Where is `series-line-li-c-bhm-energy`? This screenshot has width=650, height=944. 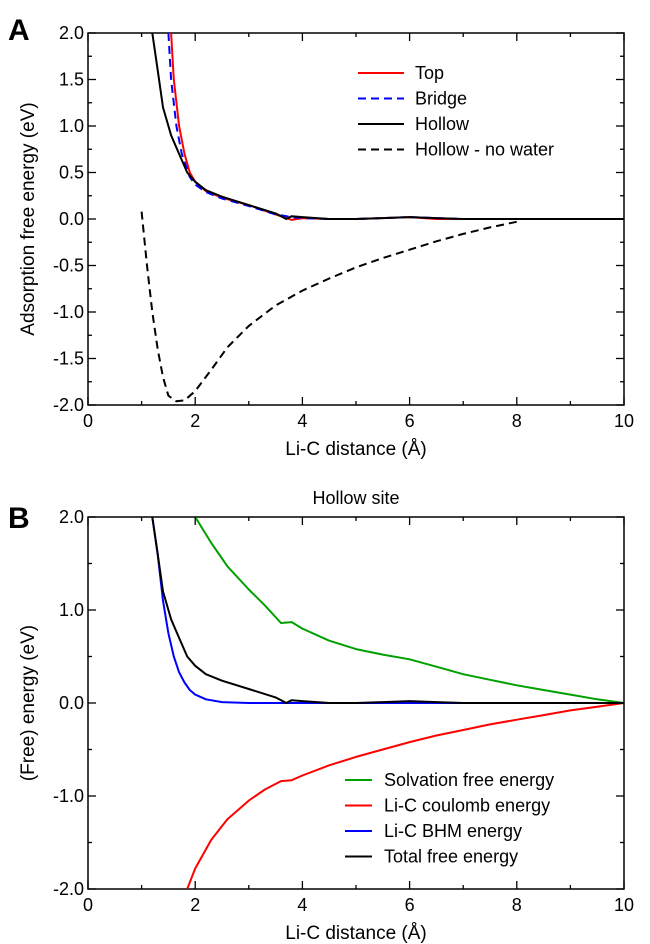 series-line-li-c-bhm-energy is located at coordinates (387, 610).